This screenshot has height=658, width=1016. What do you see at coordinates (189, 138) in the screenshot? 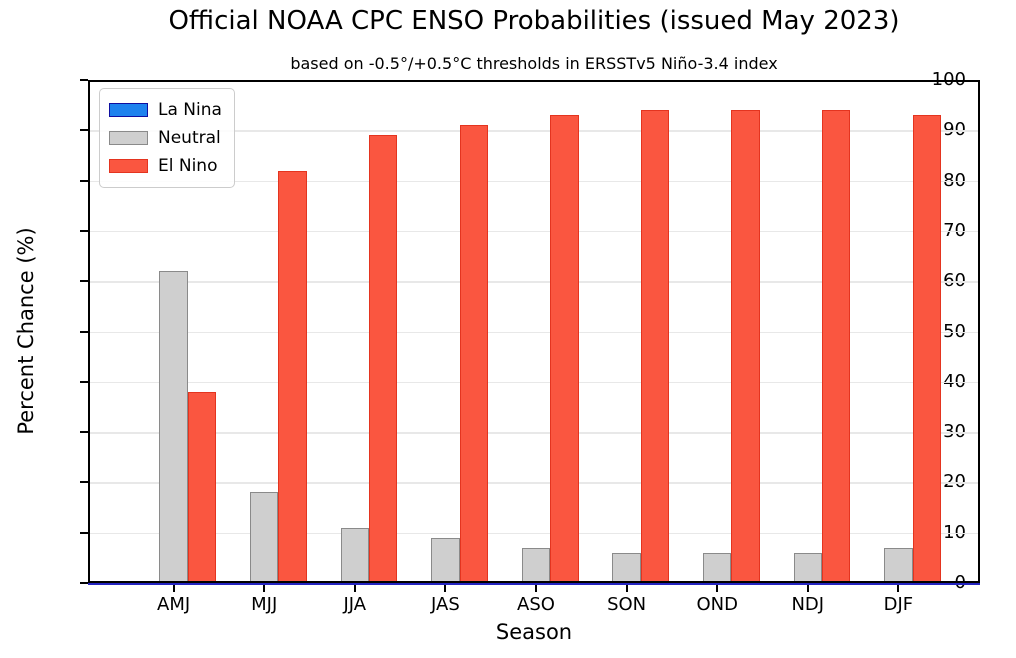
I see `legend-label-neutral: Neutral` at bounding box center [189, 138].